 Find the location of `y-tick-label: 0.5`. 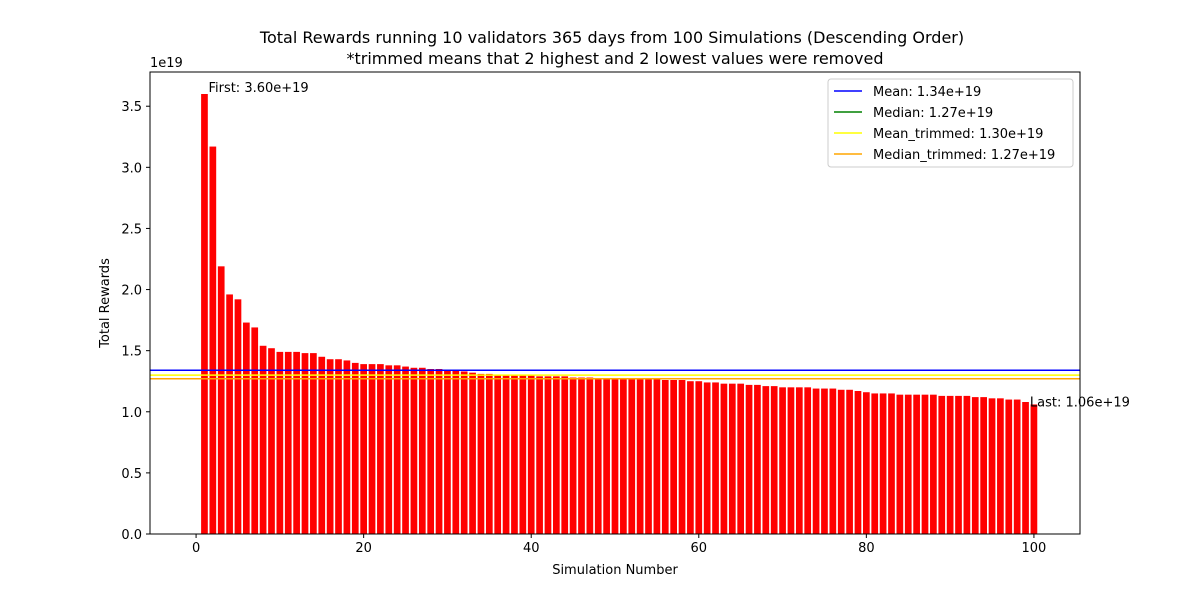

y-tick-label: 0.5 is located at coordinates (131, 474).